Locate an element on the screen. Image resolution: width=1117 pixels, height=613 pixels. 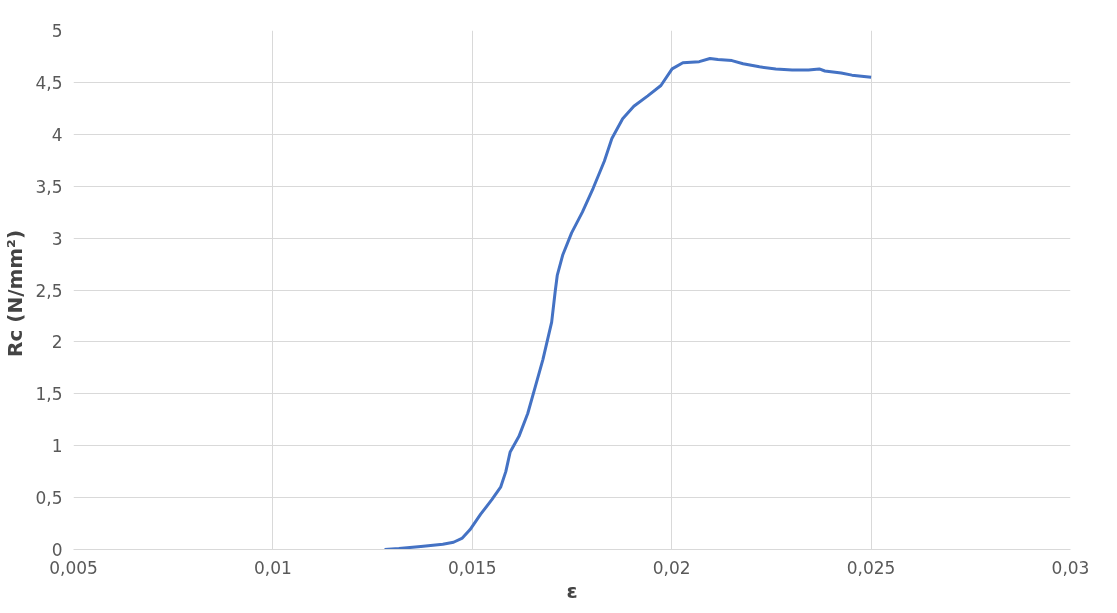
y-tick-label: 4,5 is located at coordinates (49, 82).